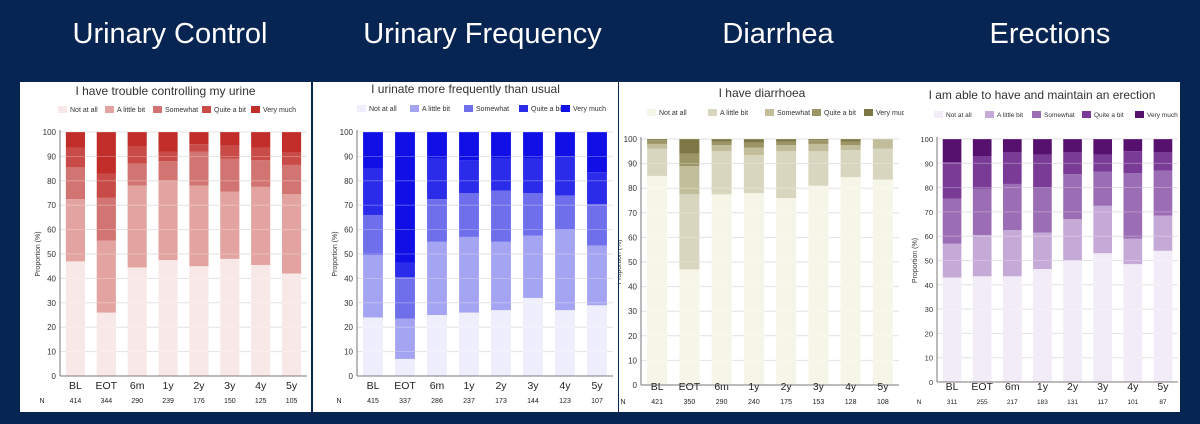  What do you see at coordinates (405, 367) in the screenshot?
I see `bar-segment-eot-not-at-all` at bounding box center [405, 367].